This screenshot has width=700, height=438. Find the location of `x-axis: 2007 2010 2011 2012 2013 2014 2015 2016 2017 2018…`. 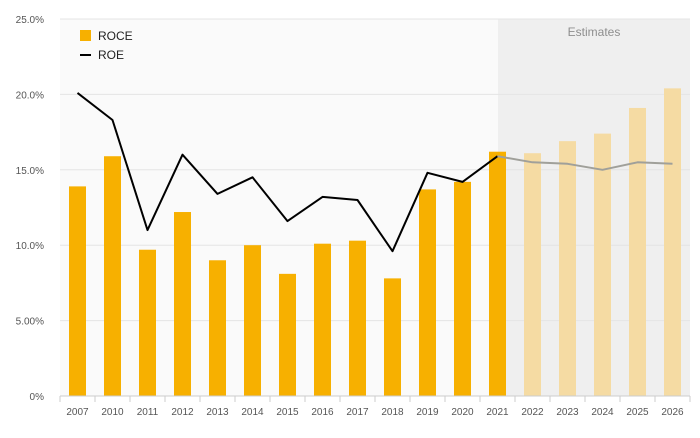

x-axis: 2007 2010 2011 2012 2013 2014 2015 2016 2017 2018… is located at coordinates (375, 407).